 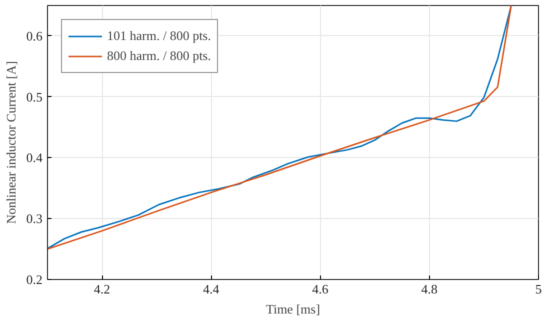 I want to click on legend-label: 101 harm. / 800 pts., so click(x=159, y=36).